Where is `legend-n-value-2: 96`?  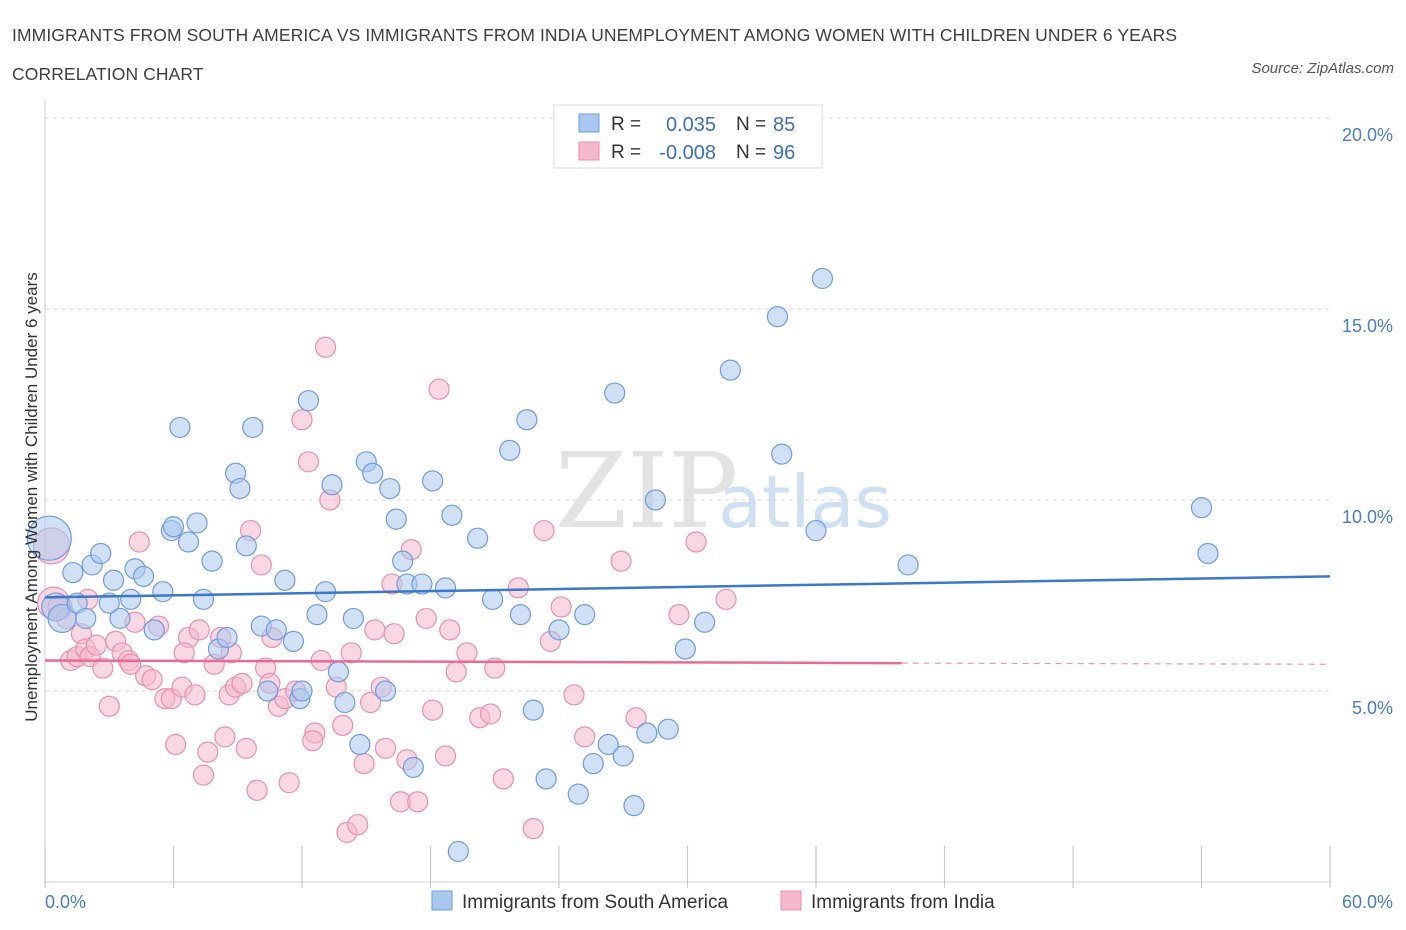 legend-n-value-2: 96 is located at coordinates (784, 153).